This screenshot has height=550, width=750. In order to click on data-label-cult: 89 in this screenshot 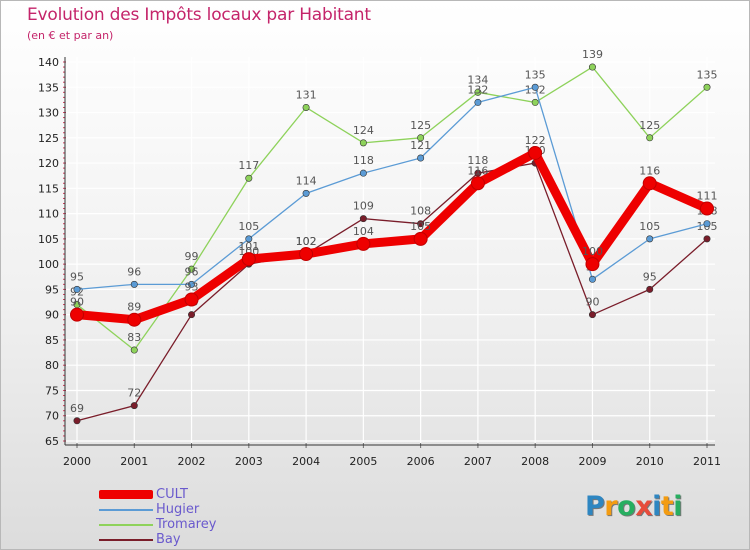, I will do `click(134, 307)`.